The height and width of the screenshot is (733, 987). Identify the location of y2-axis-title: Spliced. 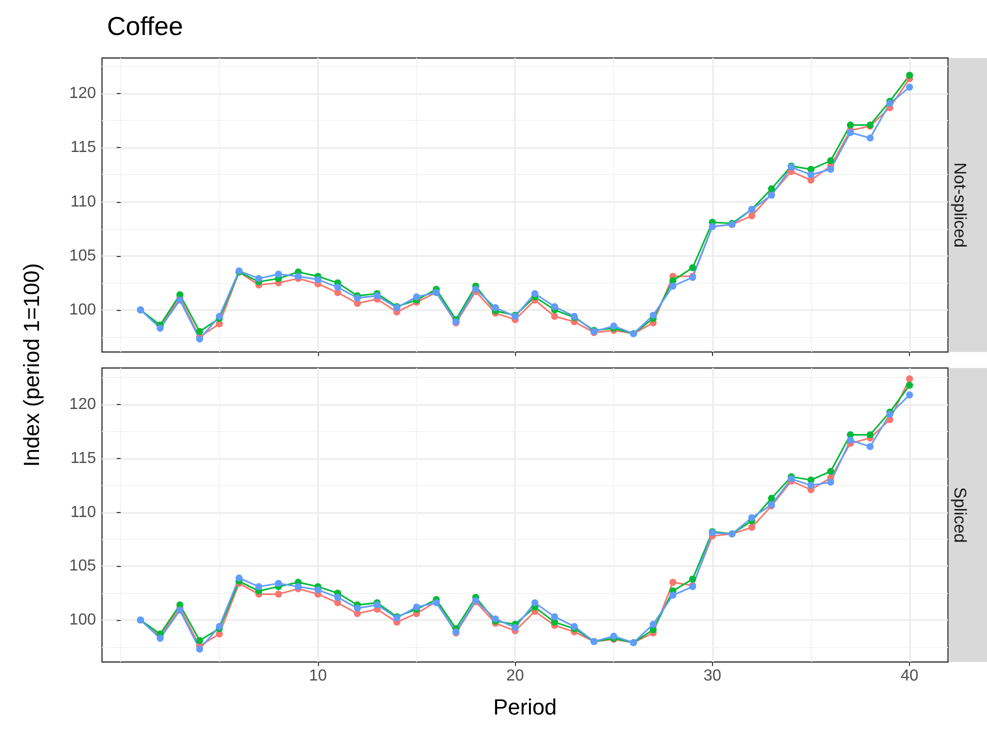
(960, 515).